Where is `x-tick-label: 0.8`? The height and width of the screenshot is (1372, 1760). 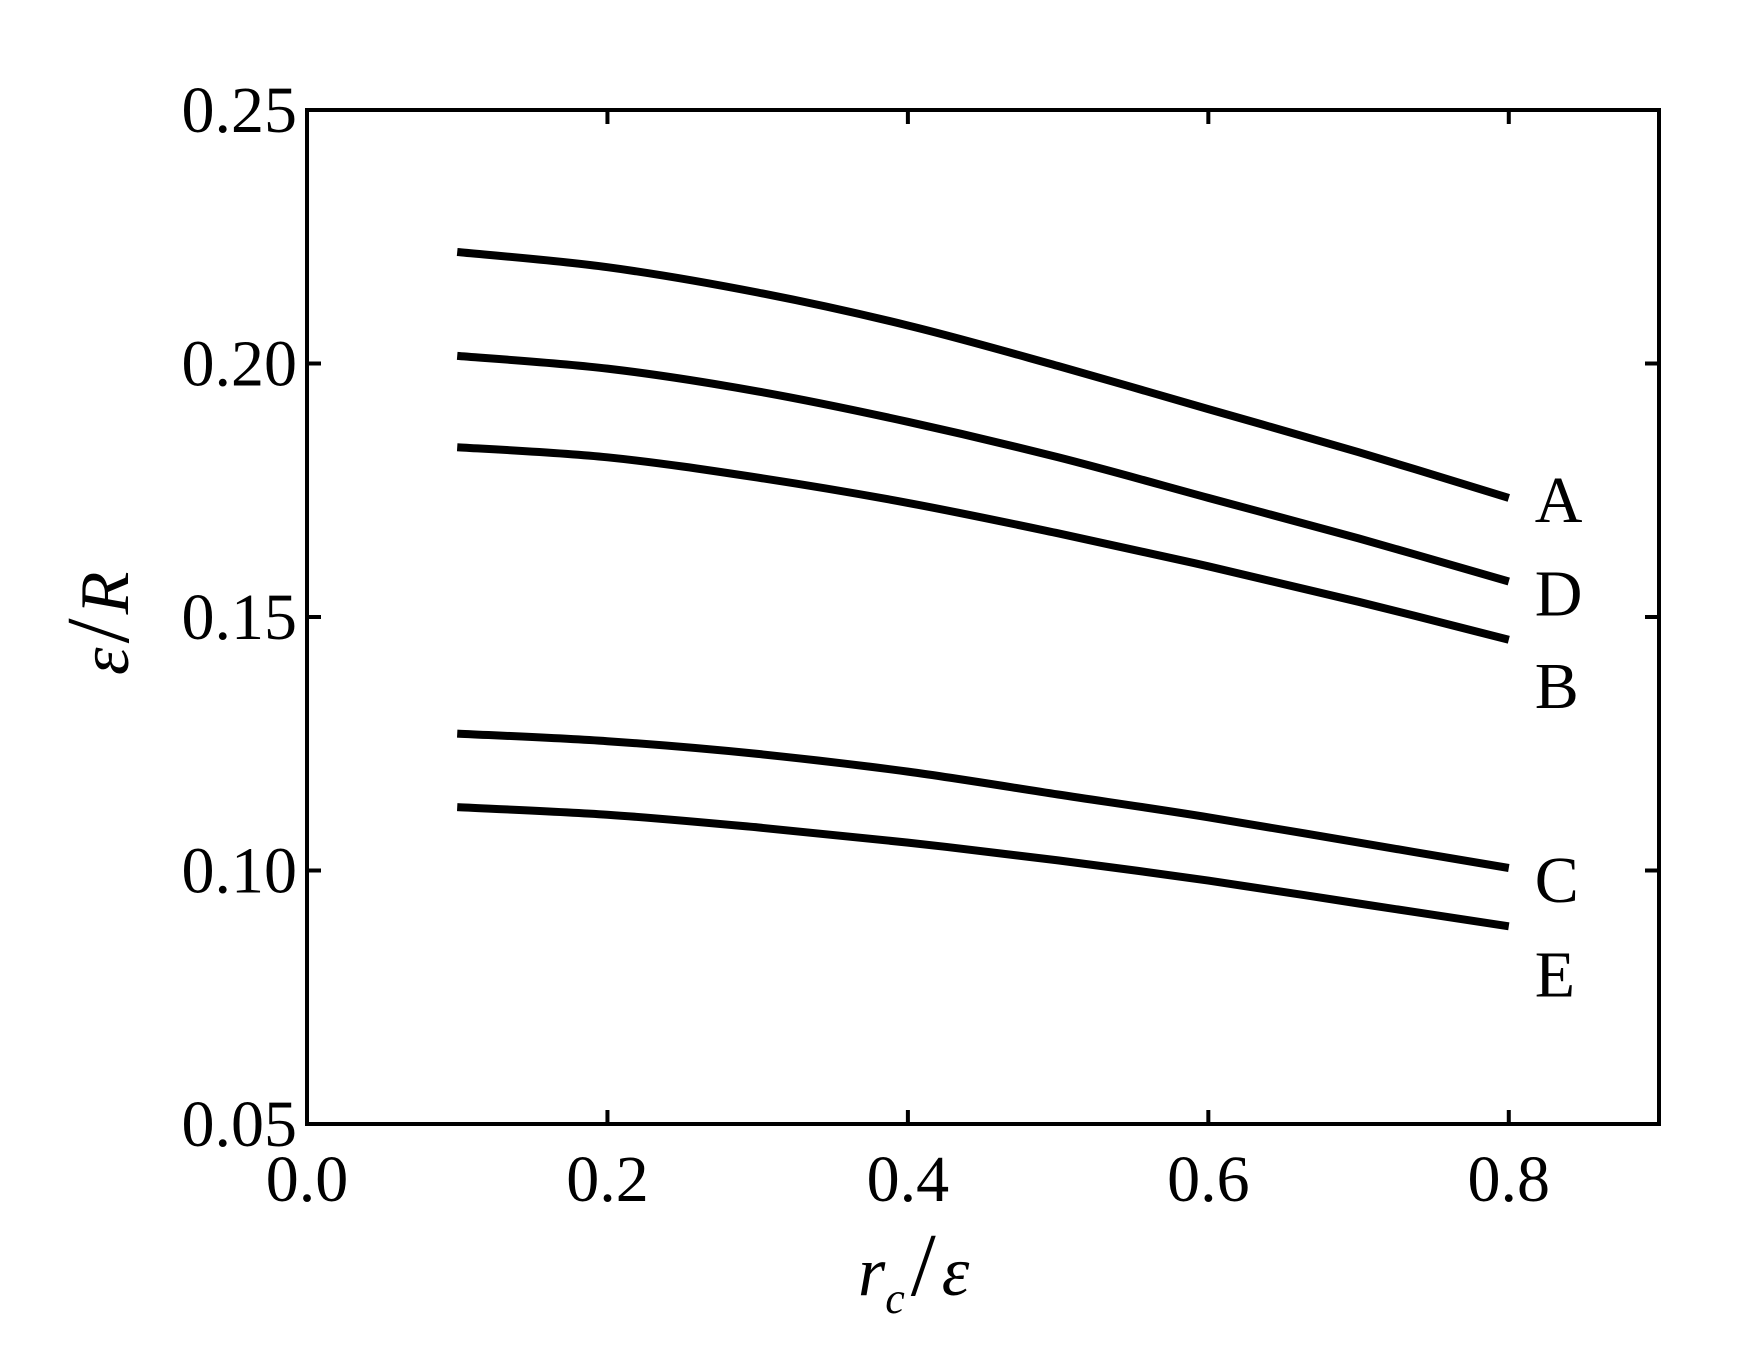
x-tick-label: 0.8 is located at coordinates (1509, 1179).